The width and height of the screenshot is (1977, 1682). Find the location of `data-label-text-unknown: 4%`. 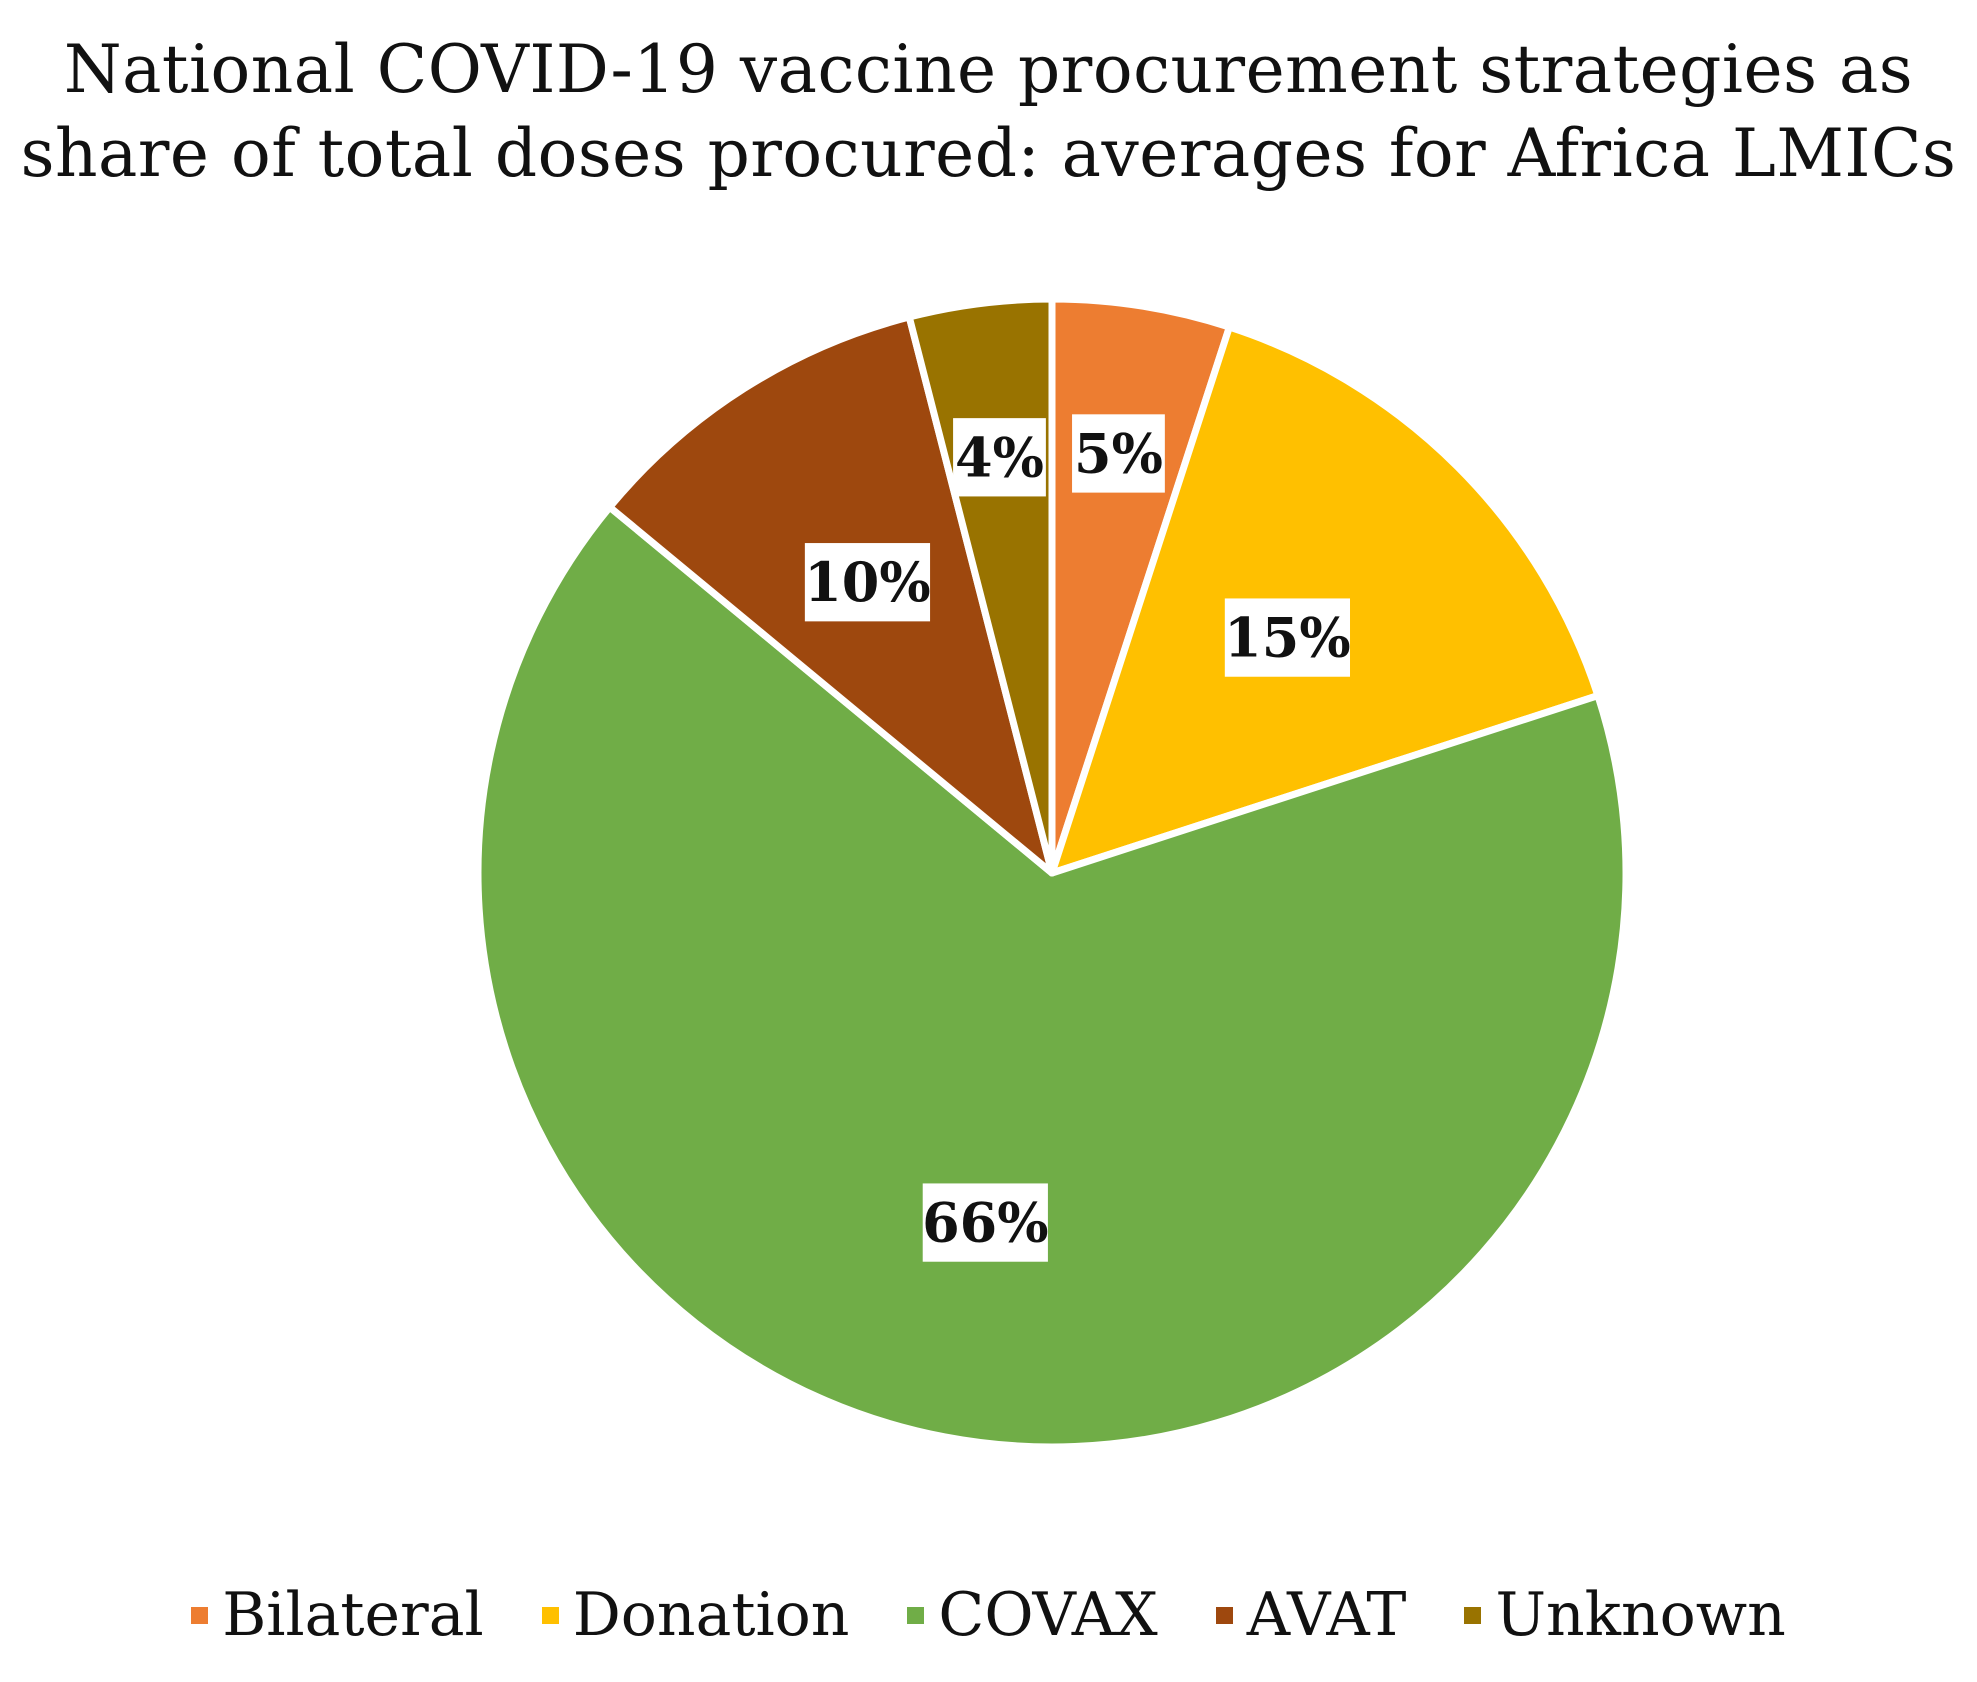

data-label-text-unknown: 4% is located at coordinates (999, 457).